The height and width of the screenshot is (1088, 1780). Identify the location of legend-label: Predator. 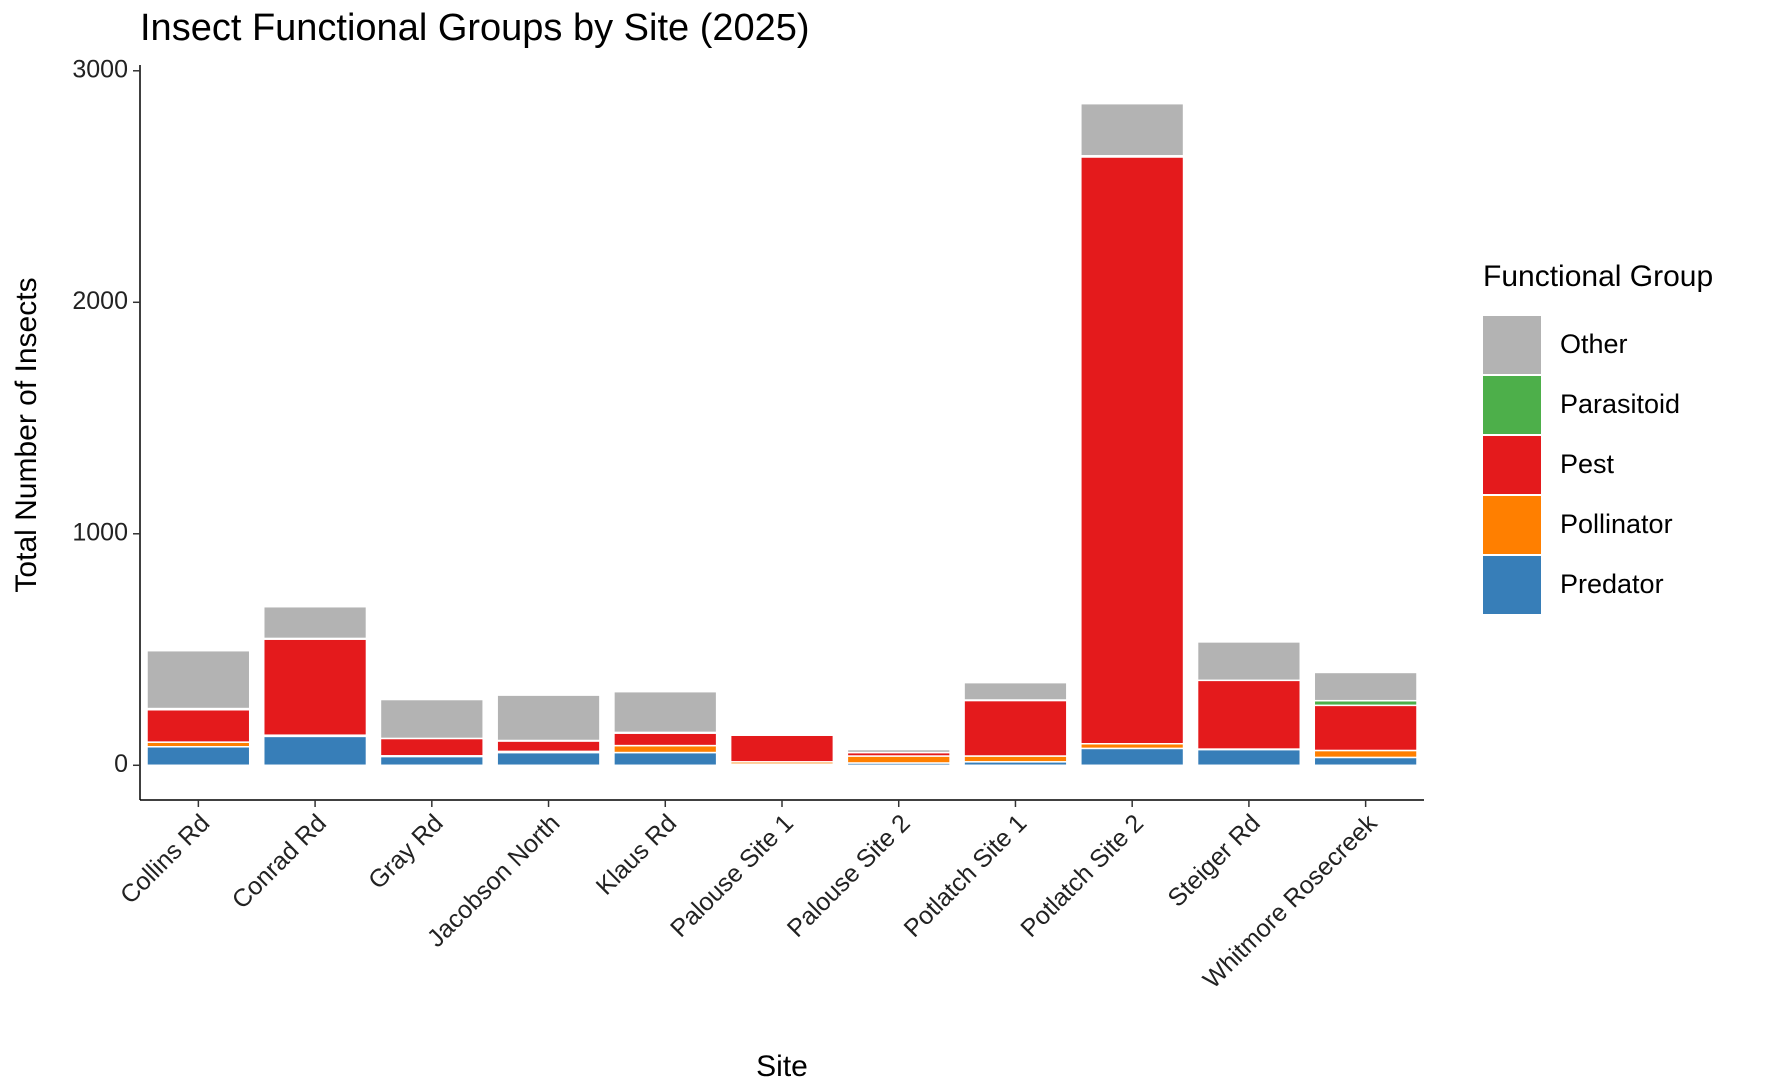
(1612, 584).